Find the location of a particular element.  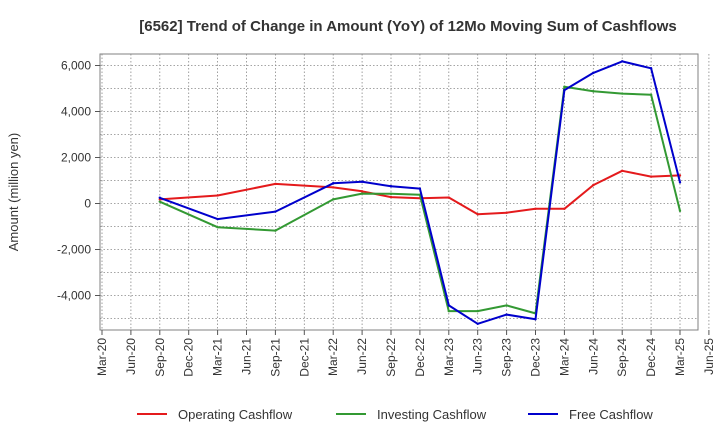

y-axis-label: Amount (million yen) is located at coordinates (13, 192).